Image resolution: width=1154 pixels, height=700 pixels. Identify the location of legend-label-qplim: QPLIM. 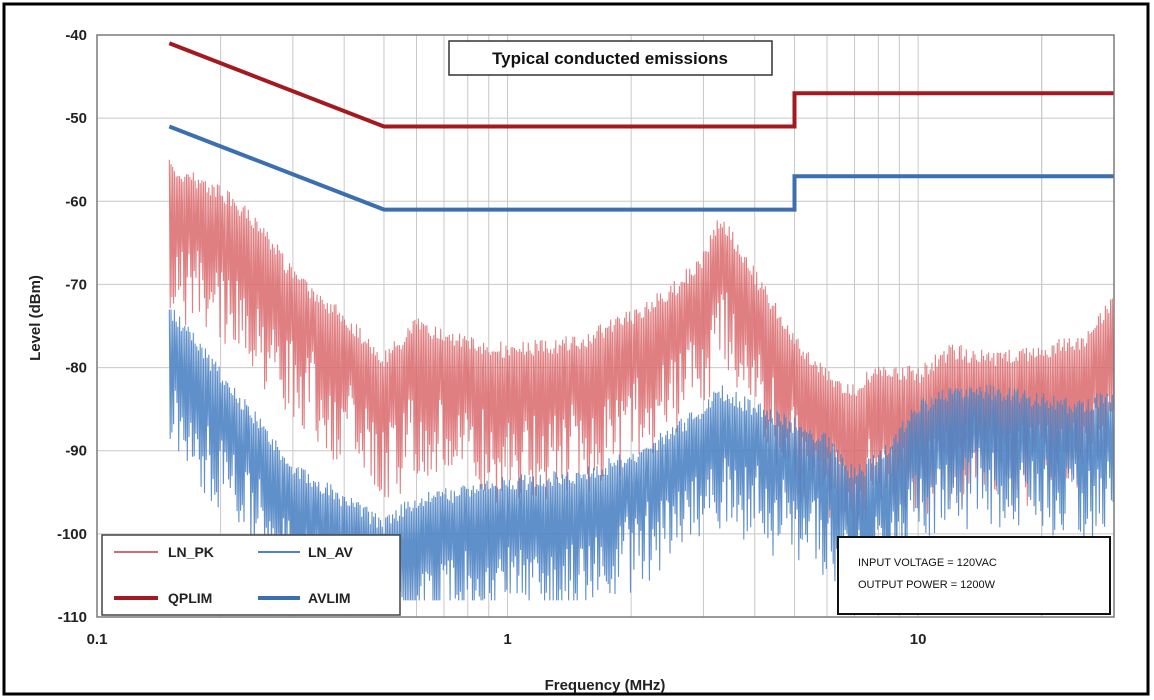
(190, 598).